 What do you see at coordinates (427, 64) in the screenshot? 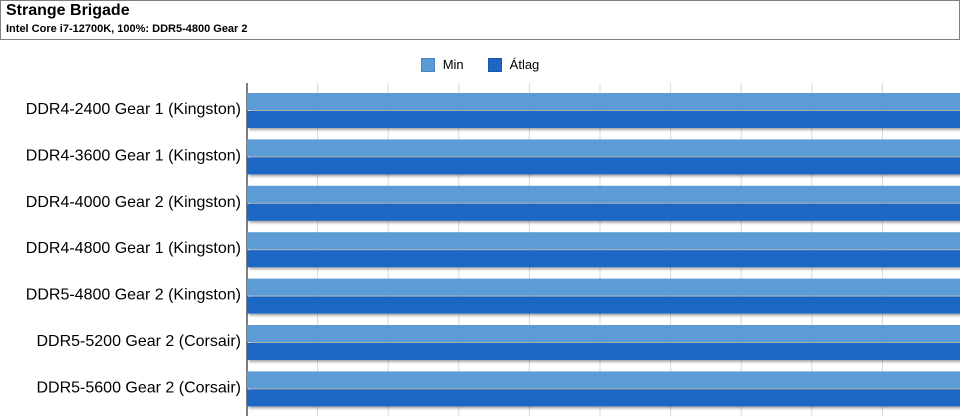
I see `legend-swatch-min` at bounding box center [427, 64].